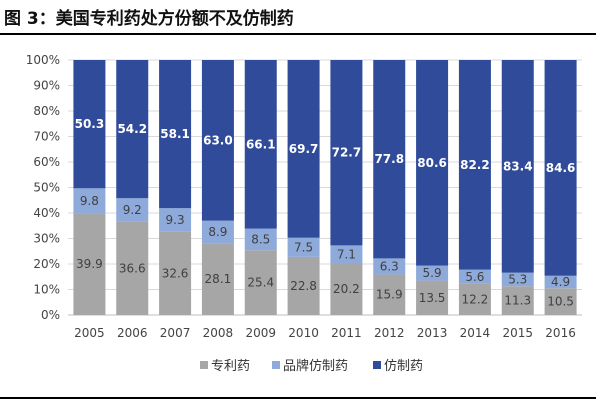 The width and height of the screenshot is (596, 401). I want to click on top-rule, so click(298, 34).